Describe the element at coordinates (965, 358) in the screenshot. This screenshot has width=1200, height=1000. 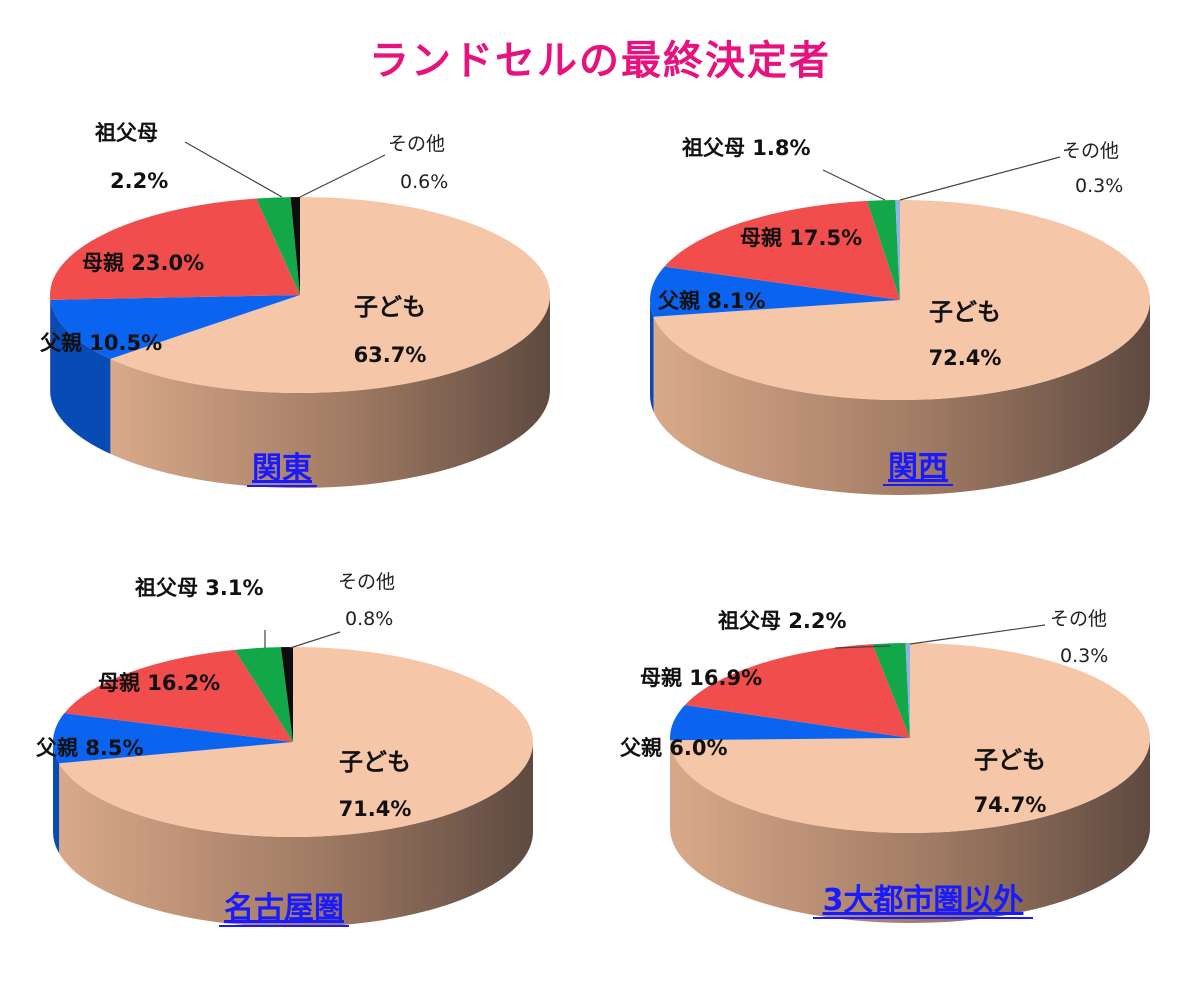
I see `value-label-child: 72.4%` at that location.